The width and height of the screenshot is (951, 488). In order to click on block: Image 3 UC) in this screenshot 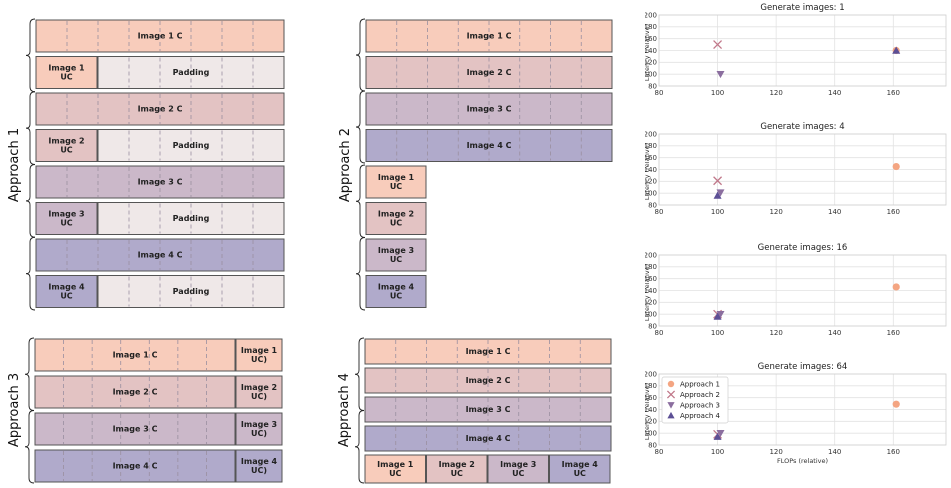, I will do `click(259, 429)`.